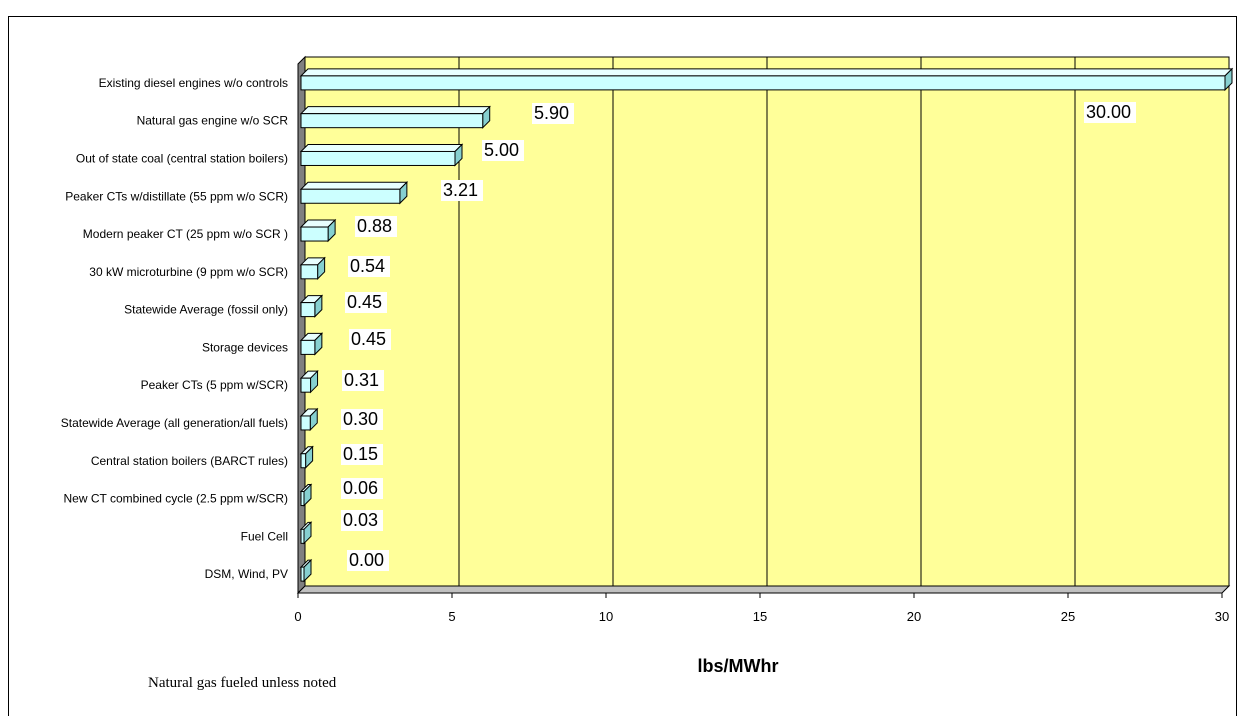 The image size is (1244, 716). Describe the element at coordinates (176, 196) in the screenshot. I see `category-label: Peaker CTs w/distillate (55 ppm w/o SCR)` at that location.